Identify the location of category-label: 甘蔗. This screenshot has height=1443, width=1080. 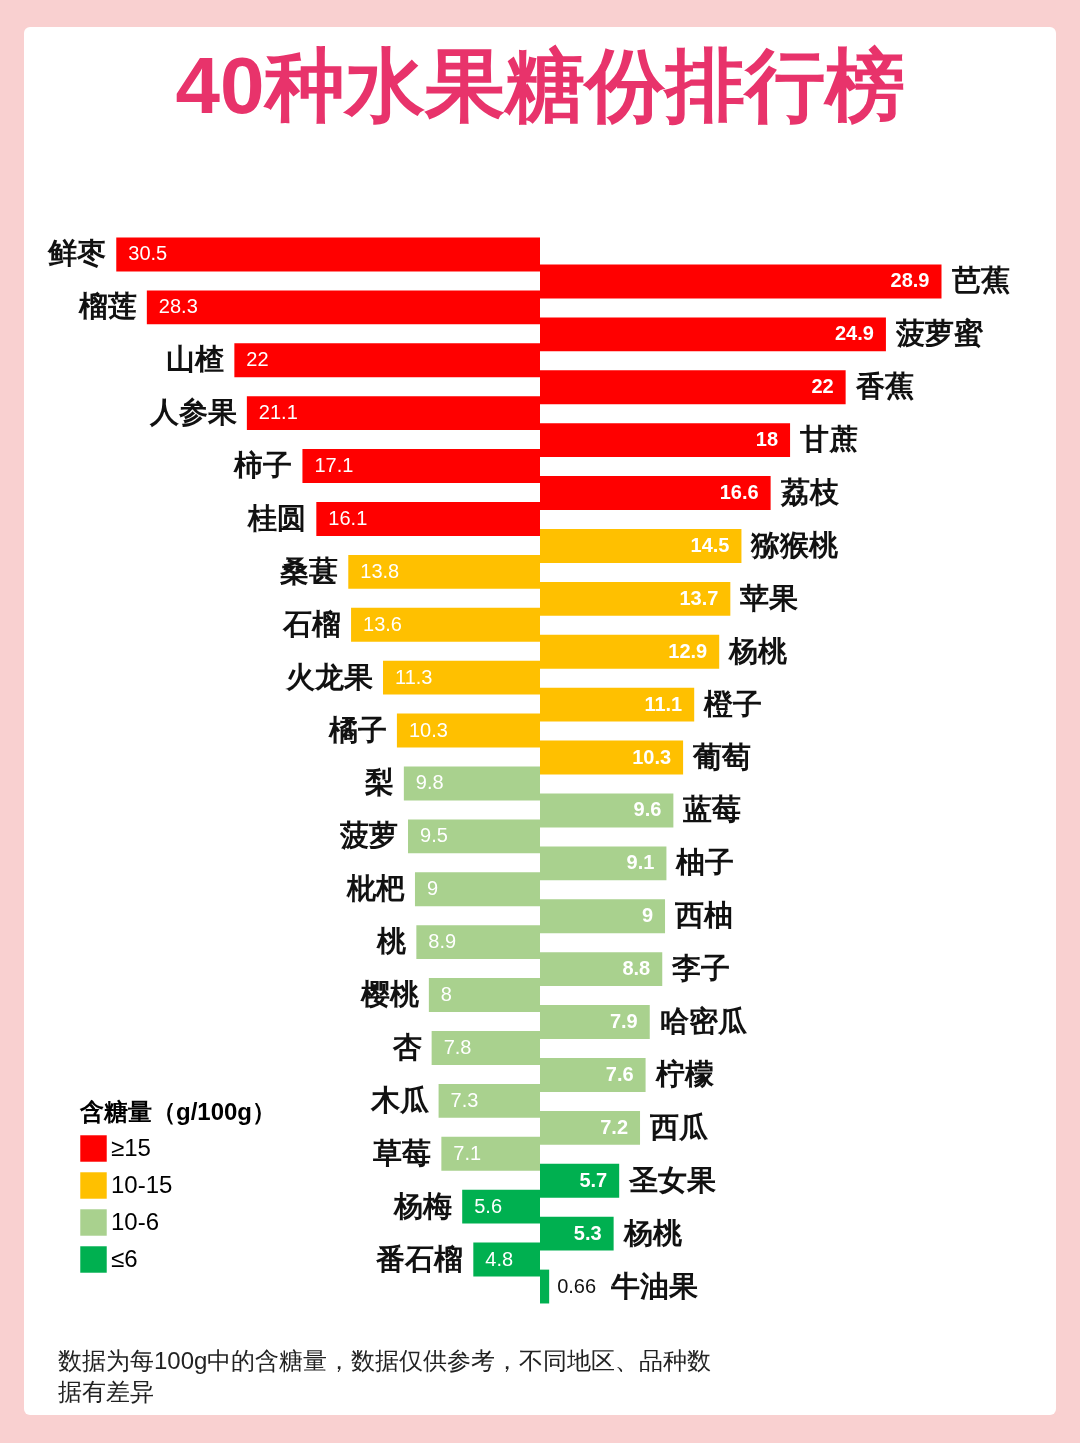
(829, 439).